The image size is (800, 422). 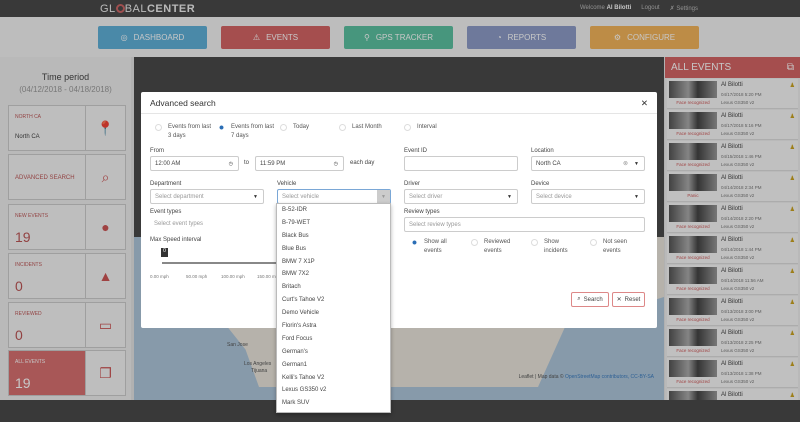 I want to click on card-all-events: ALL EVENTS 19 ❐, so click(x=67, y=373).